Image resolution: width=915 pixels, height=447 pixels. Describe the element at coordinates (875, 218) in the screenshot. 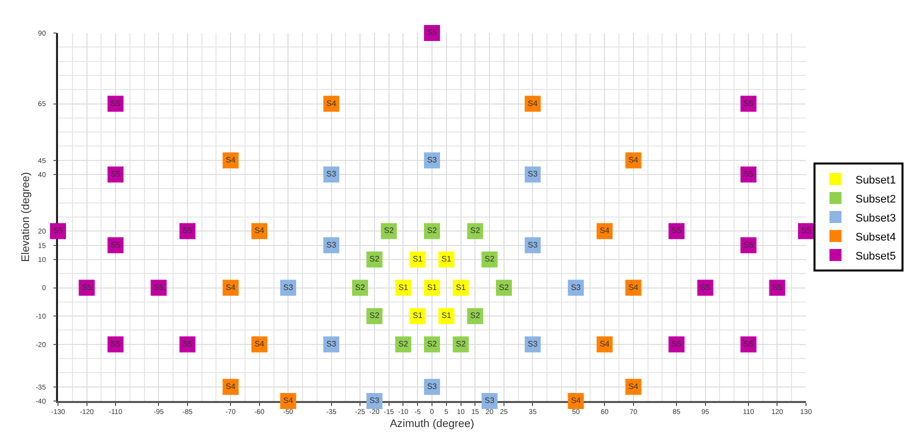

I see `legend-label: Subset3` at that location.